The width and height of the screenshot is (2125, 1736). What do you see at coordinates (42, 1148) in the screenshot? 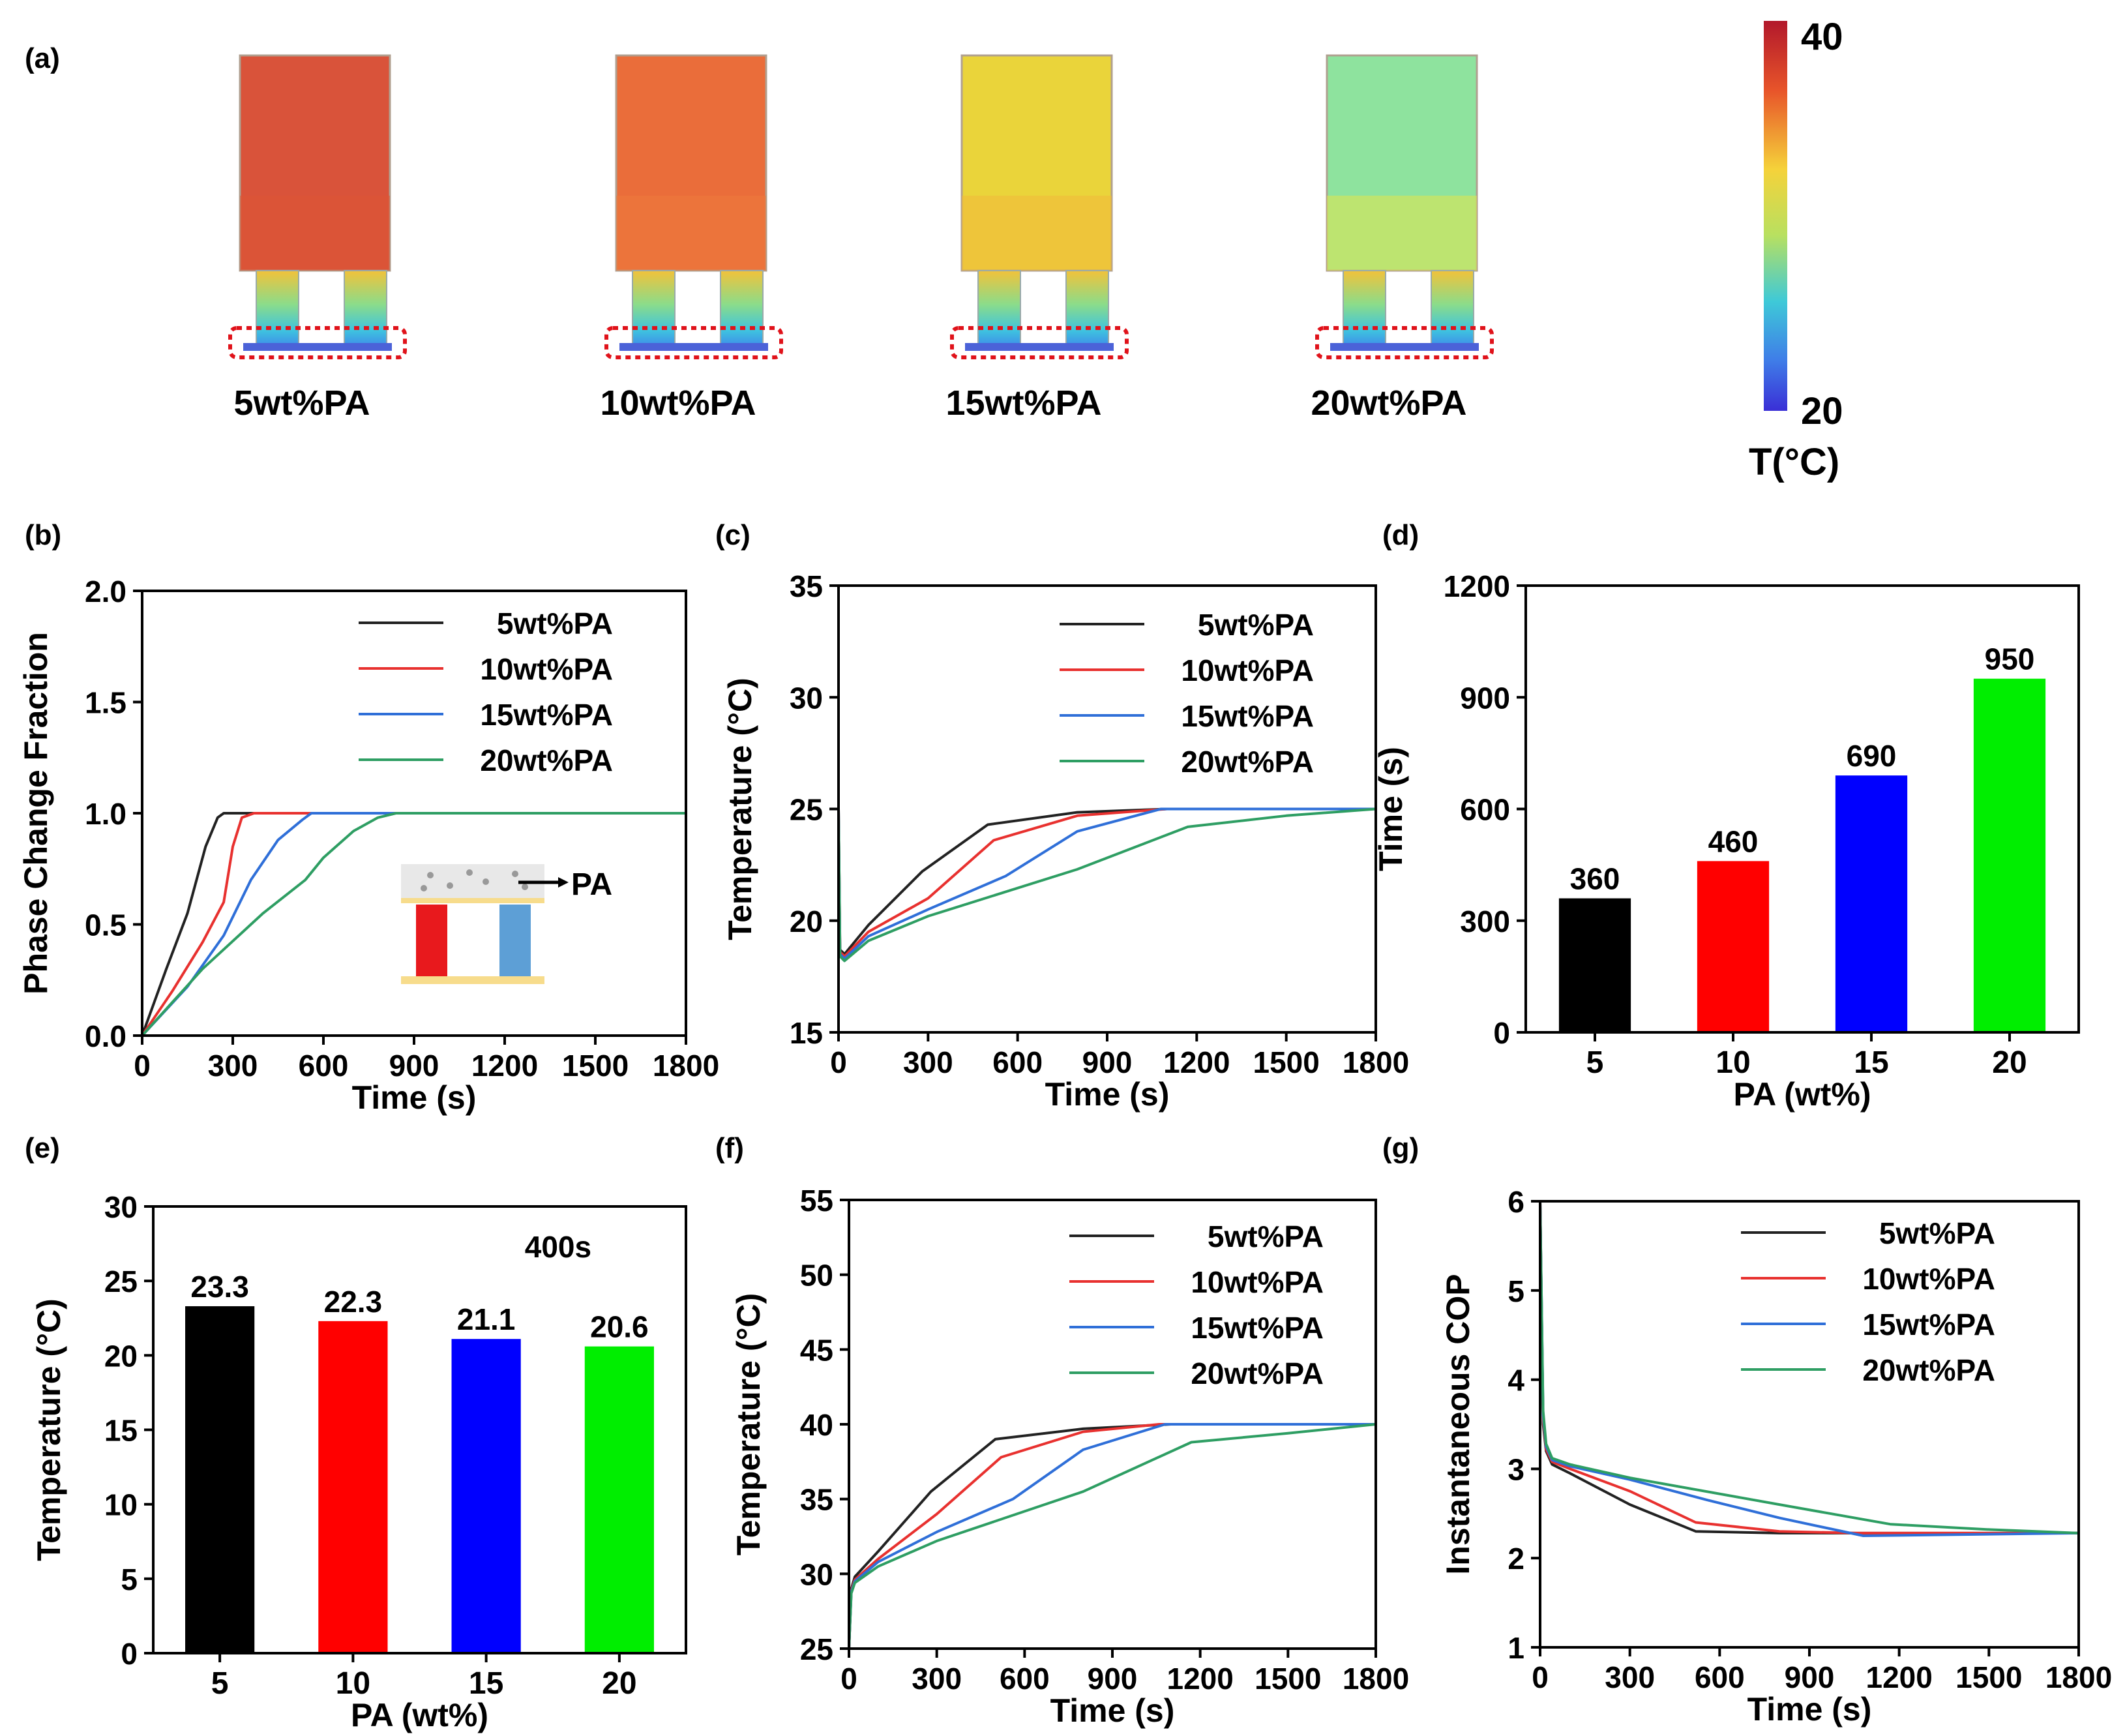
I see `panel-label: (e)` at bounding box center [42, 1148].